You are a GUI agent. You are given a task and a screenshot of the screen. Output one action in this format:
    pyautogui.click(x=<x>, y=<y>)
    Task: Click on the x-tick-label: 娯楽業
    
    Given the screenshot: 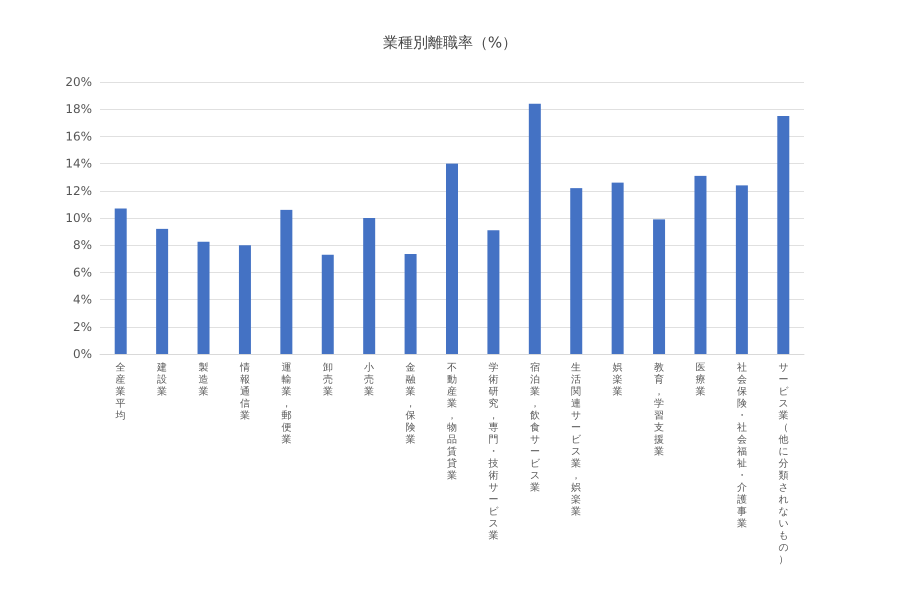 What is the action you would take?
    pyautogui.click(x=617, y=380)
    